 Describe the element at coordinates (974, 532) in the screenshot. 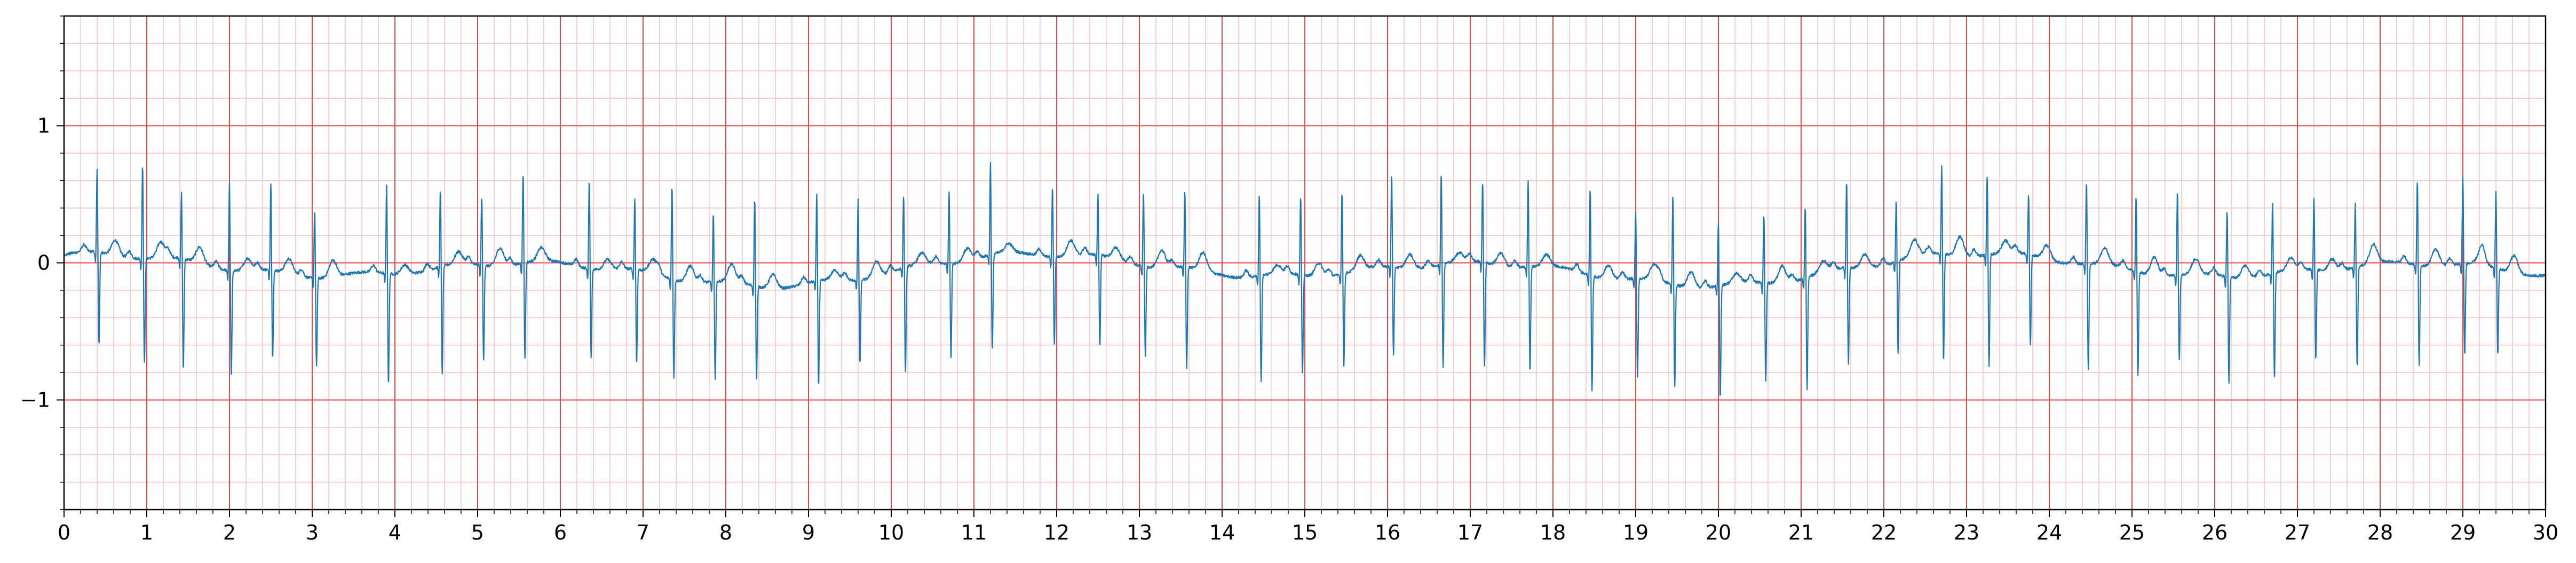

I see `x-tick-label: 11` at that location.